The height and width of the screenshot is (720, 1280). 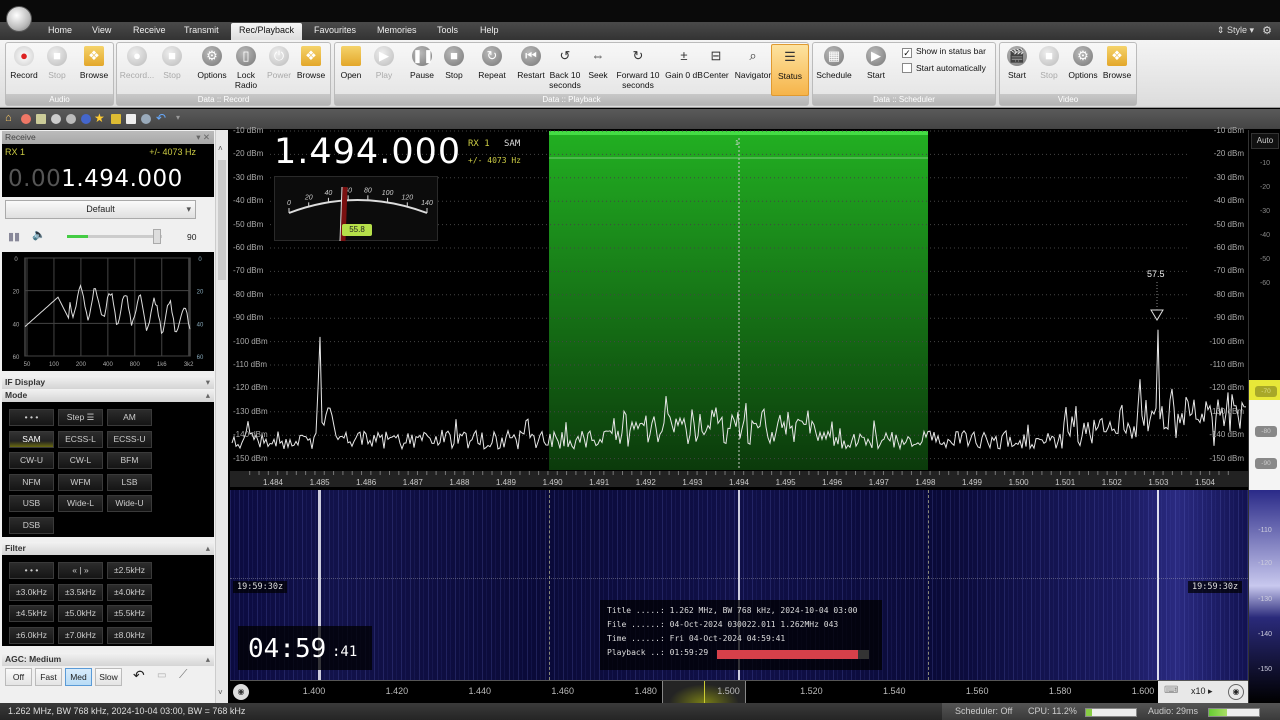 I want to click on volume-slider, so click(x=114, y=236).